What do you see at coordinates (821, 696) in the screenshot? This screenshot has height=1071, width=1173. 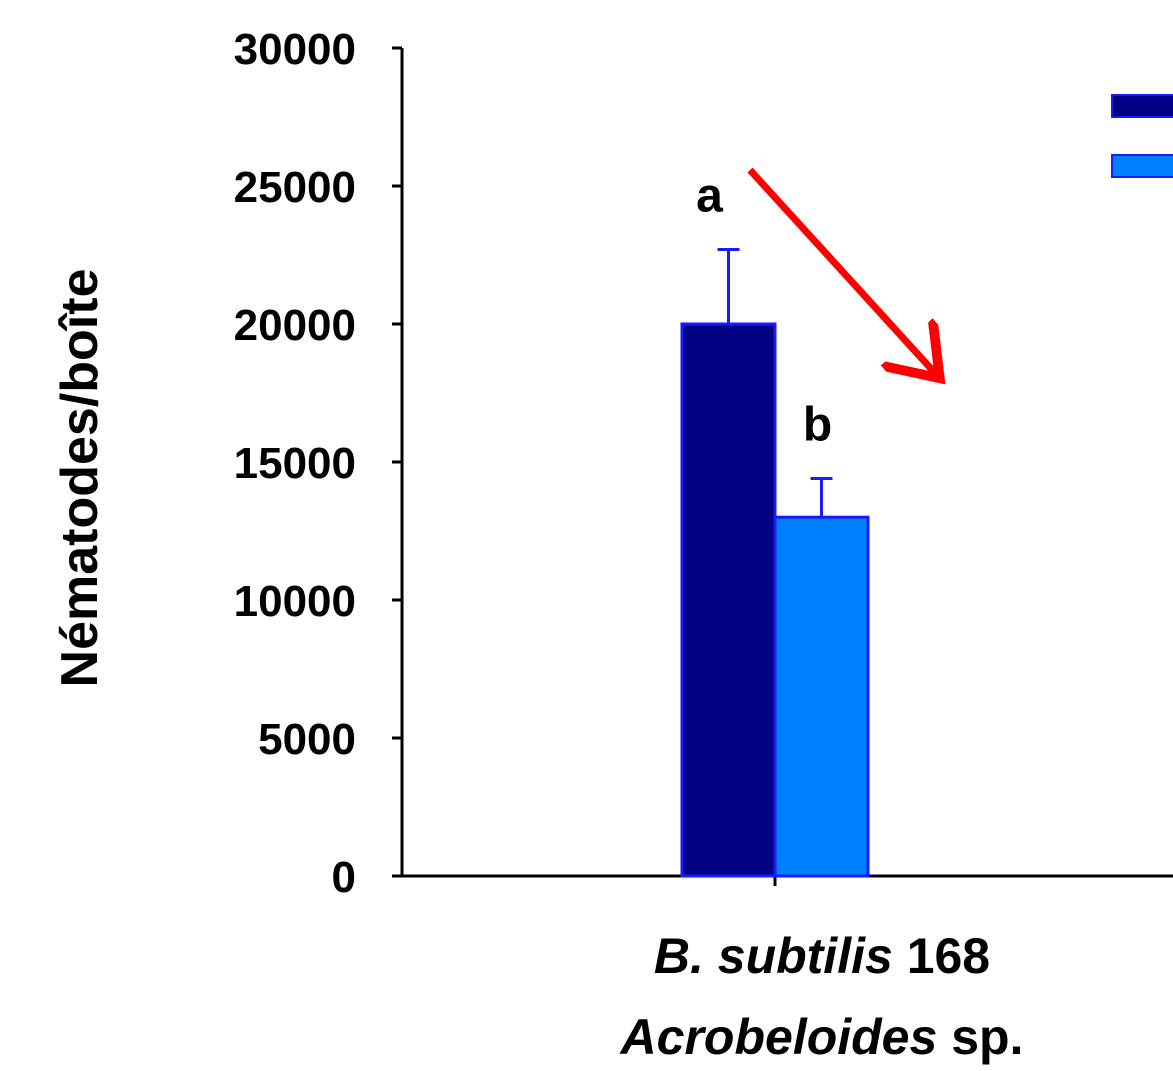 I see `bar-b` at bounding box center [821, 696].